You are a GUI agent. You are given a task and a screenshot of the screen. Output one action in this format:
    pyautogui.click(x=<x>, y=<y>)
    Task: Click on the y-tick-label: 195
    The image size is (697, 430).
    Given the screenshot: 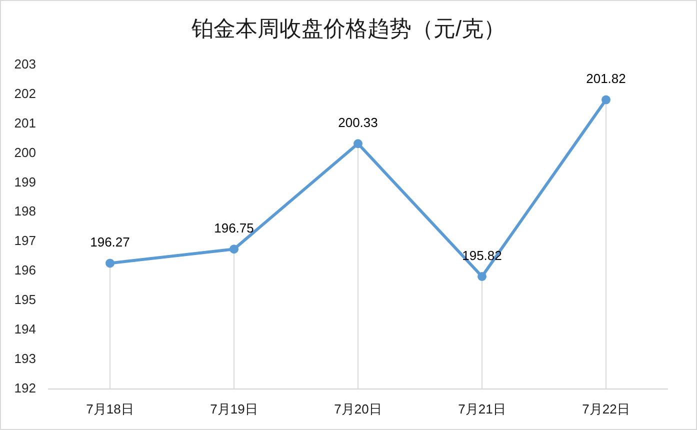 What is the action you would take?
    pyautogui.click(x=25, y=300)
    